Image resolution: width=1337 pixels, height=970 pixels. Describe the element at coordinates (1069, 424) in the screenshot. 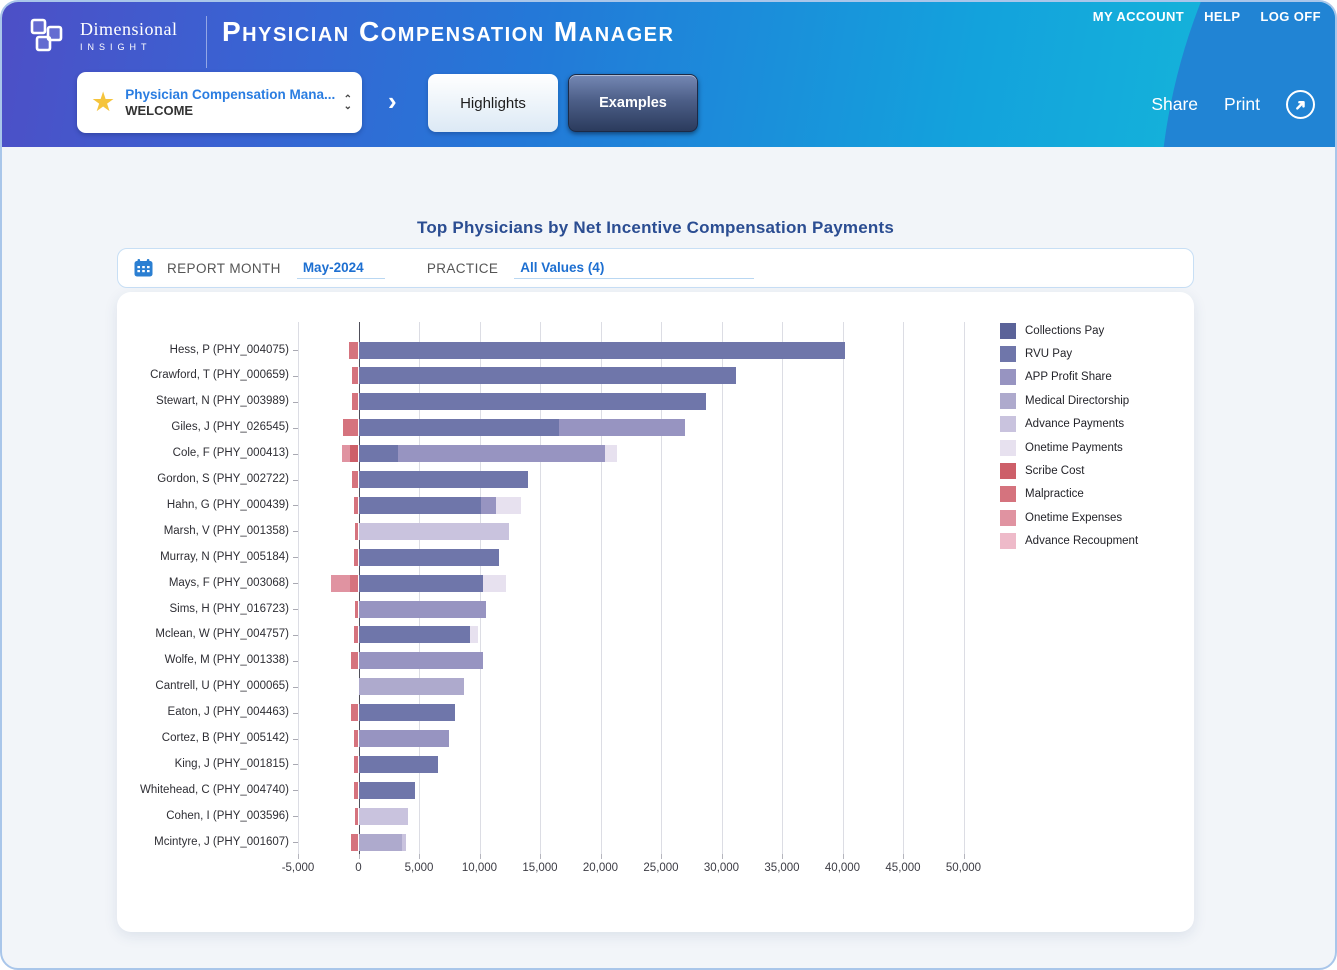

I see `legend-item: Advance Payments` at that location.